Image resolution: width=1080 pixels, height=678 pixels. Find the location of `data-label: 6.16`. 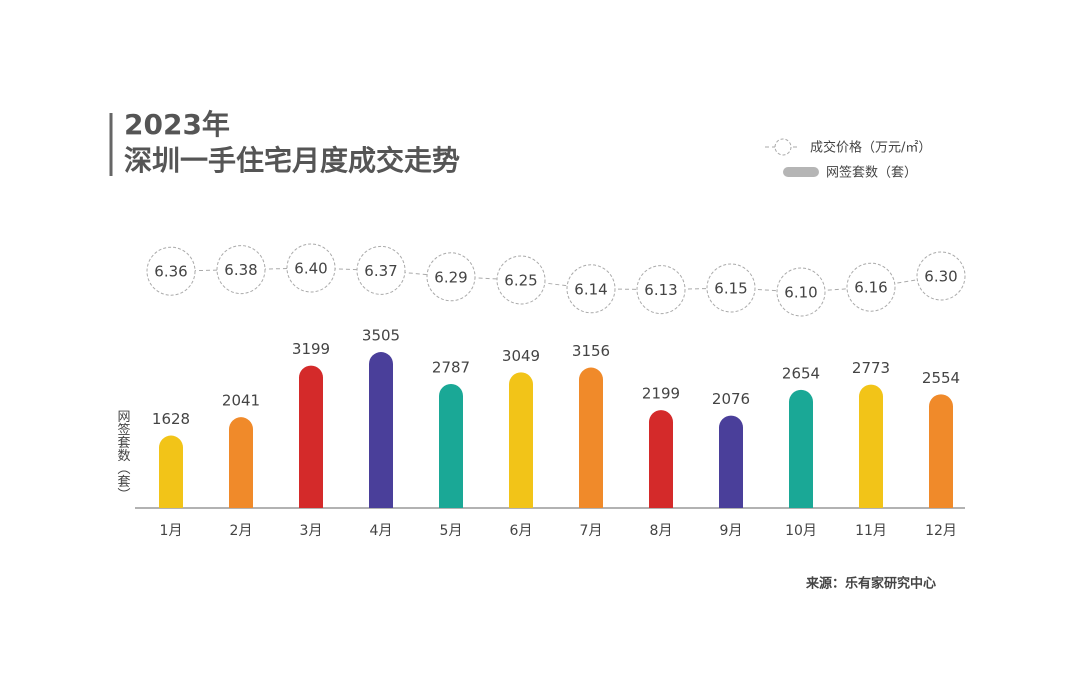

data-label: 6.16 is located at coordinates (870, 288).